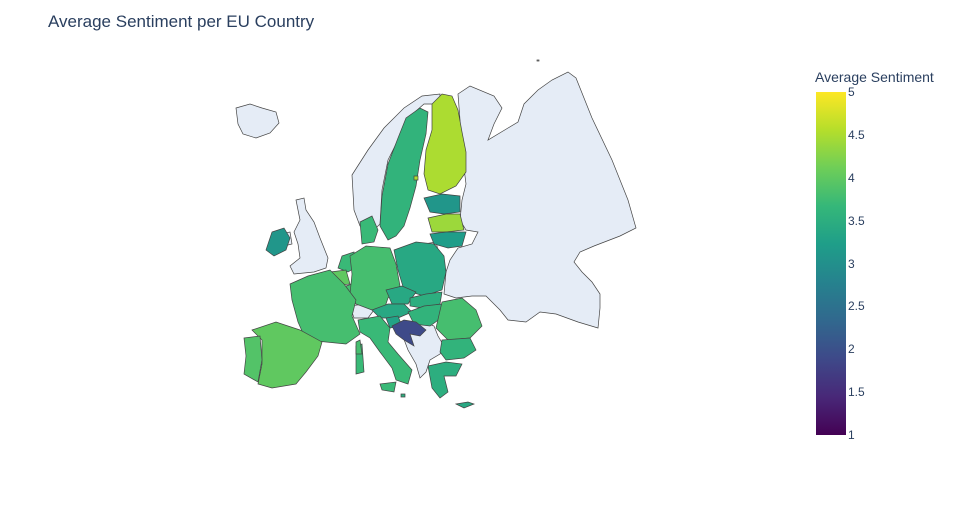 This screenshot has width=971, height=525. Describe the element at coordinates (309, 236) in the screenshot. I see `country-great-britain` at that location.